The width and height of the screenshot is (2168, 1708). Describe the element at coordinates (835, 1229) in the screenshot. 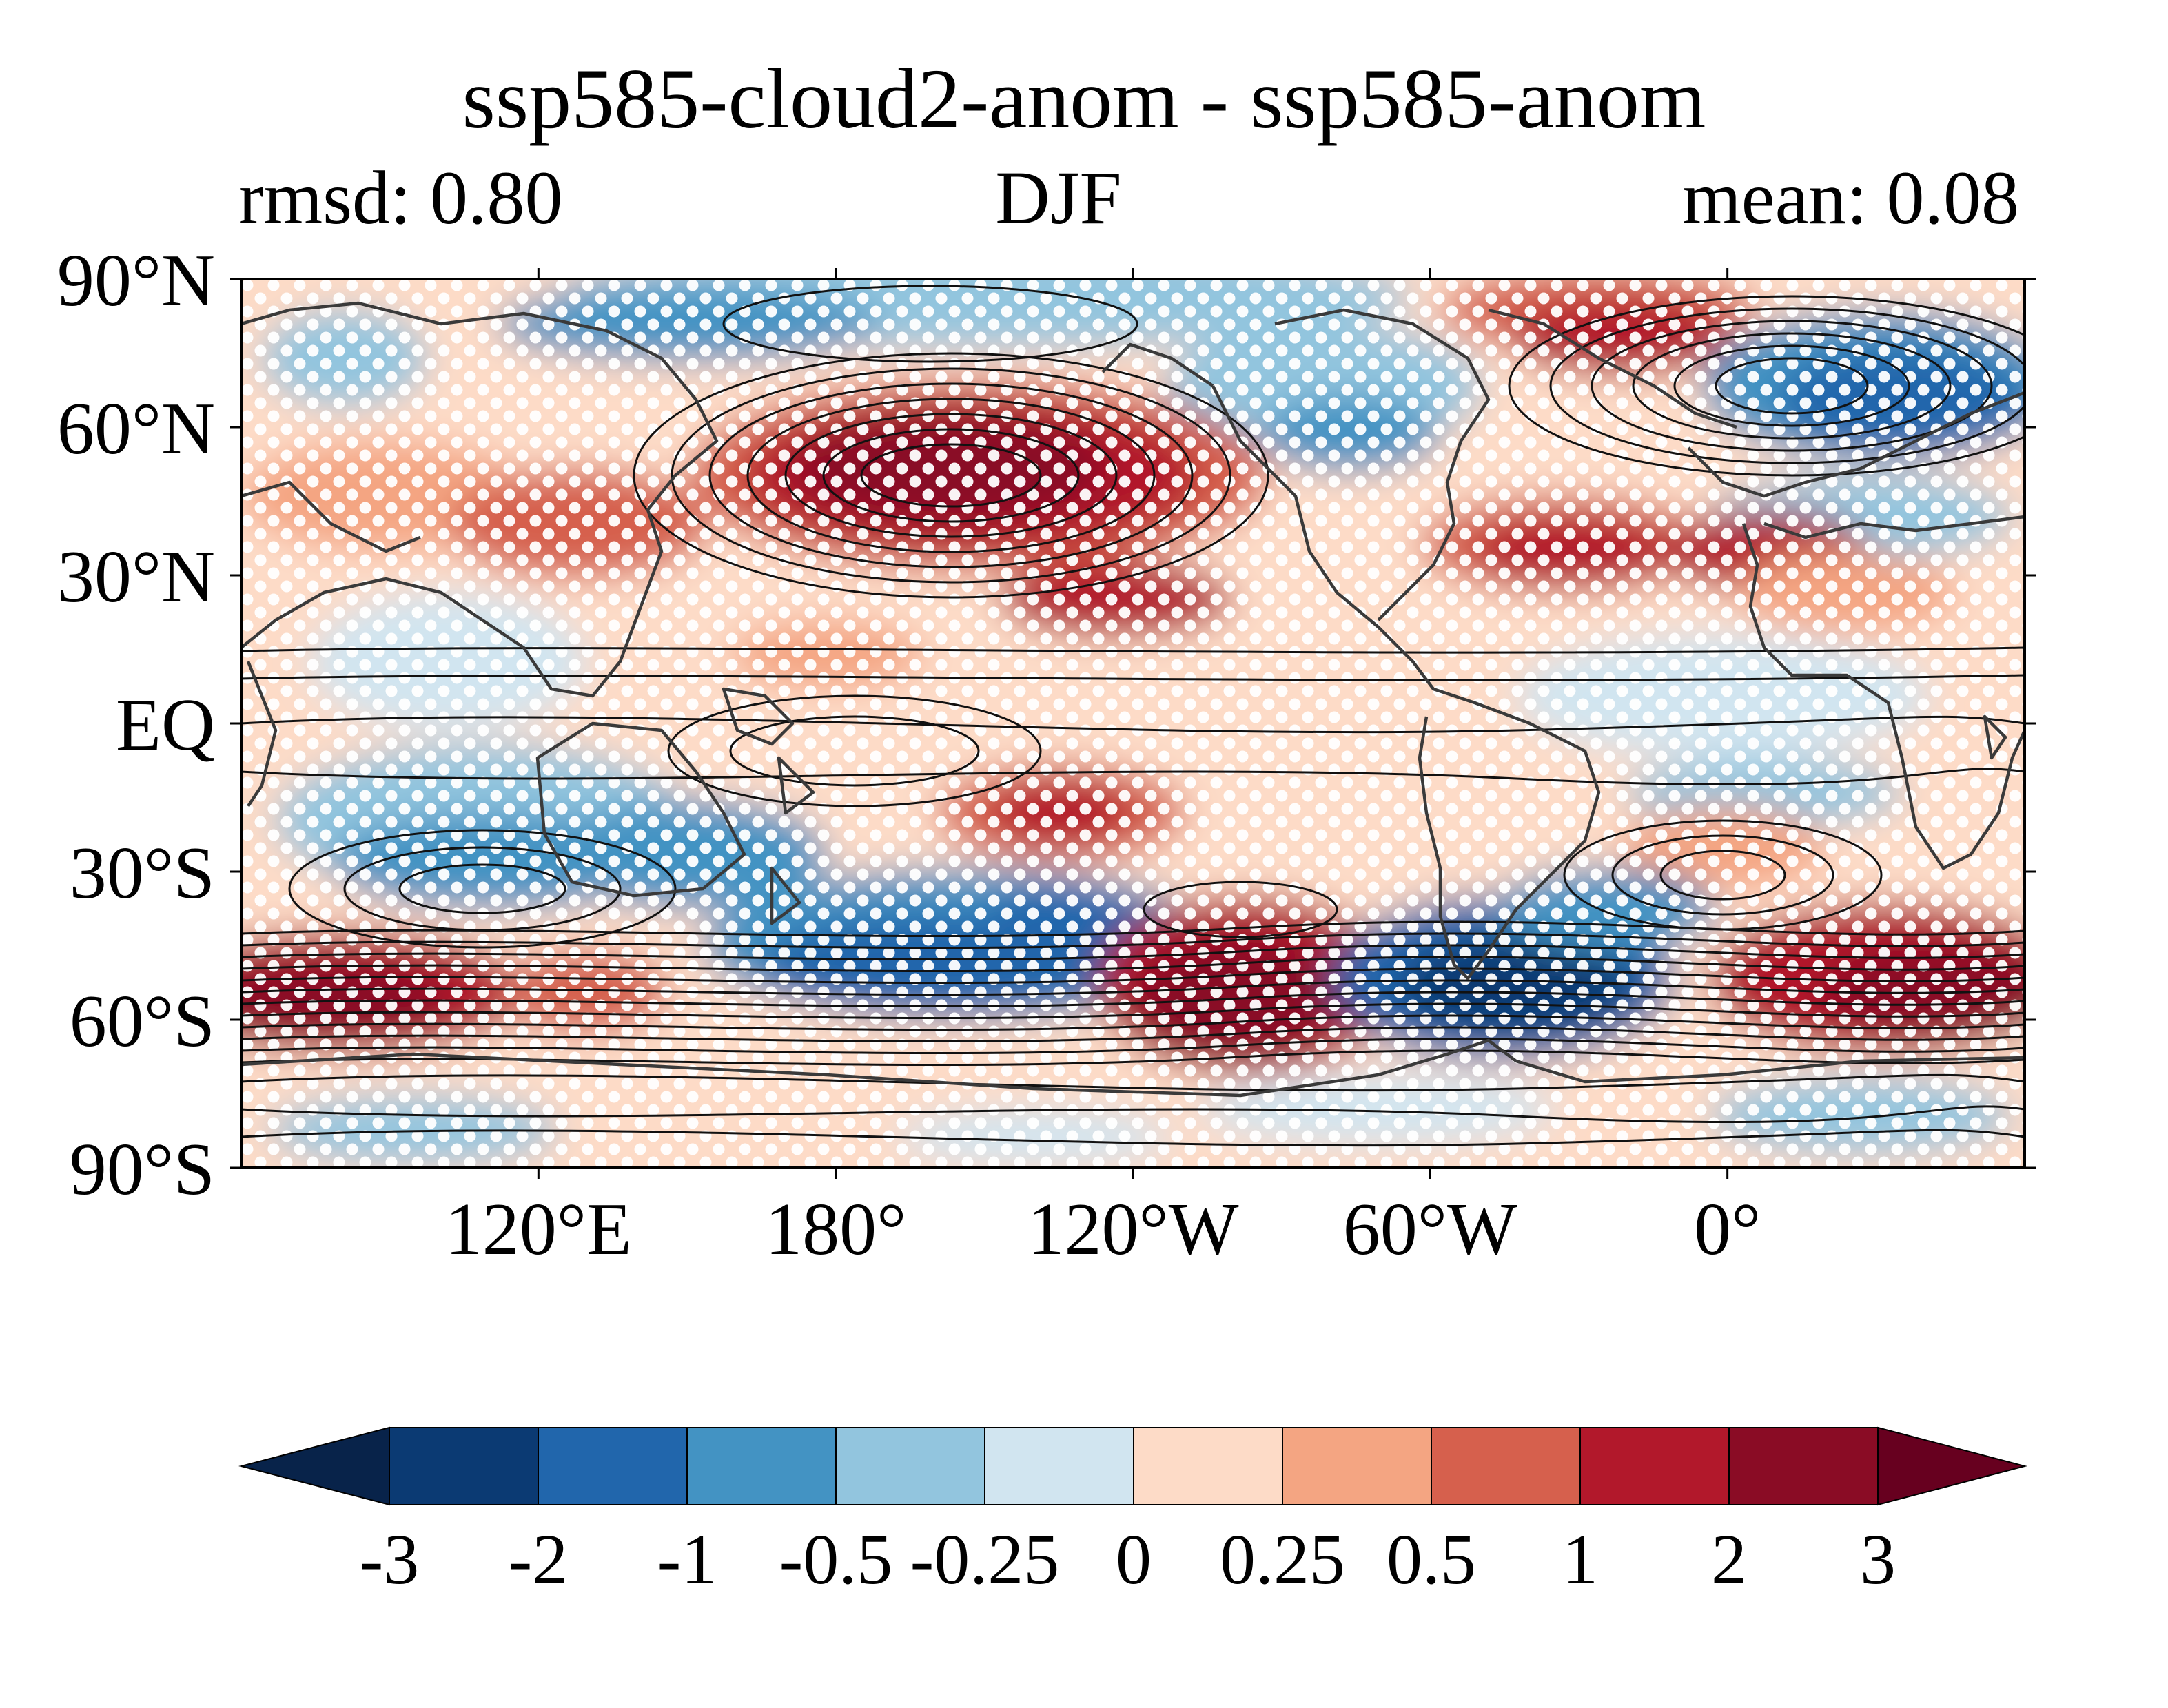

I see `longitude-label: 180°` at that location.